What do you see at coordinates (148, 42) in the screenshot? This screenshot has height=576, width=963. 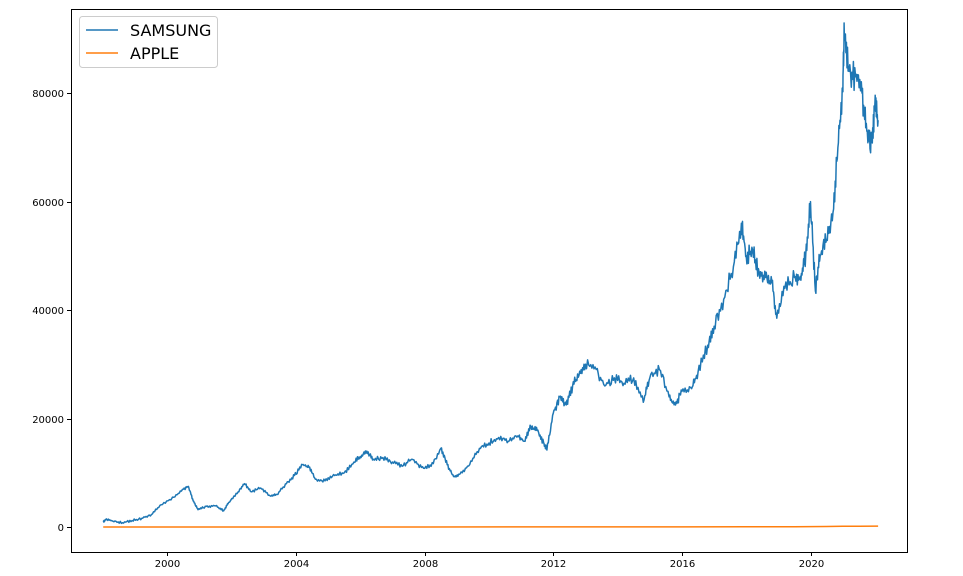 I see `legend: SAMSUNG APPLE` at bounding box center [148, 42].